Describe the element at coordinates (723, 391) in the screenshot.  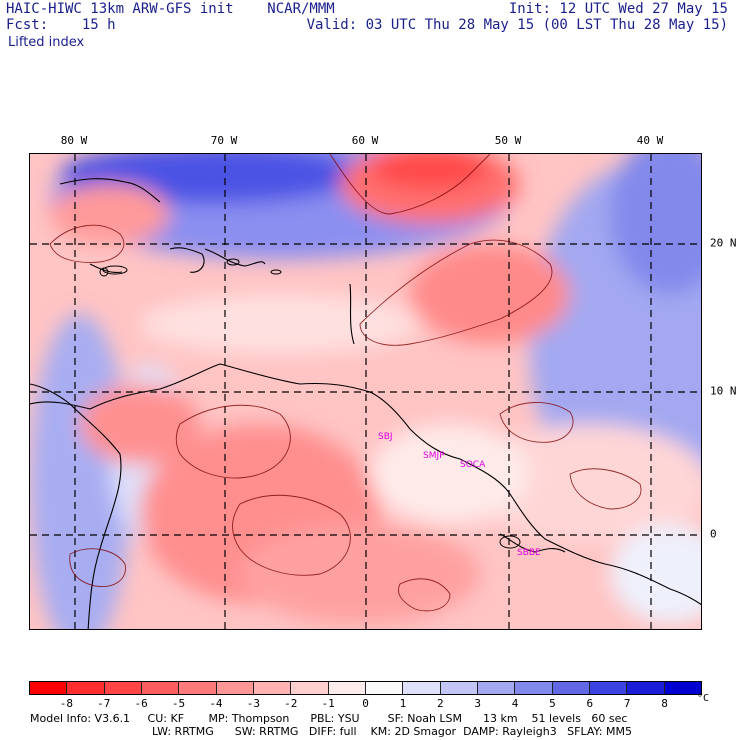
I see `lat-label-10n: 10 N` at that location.